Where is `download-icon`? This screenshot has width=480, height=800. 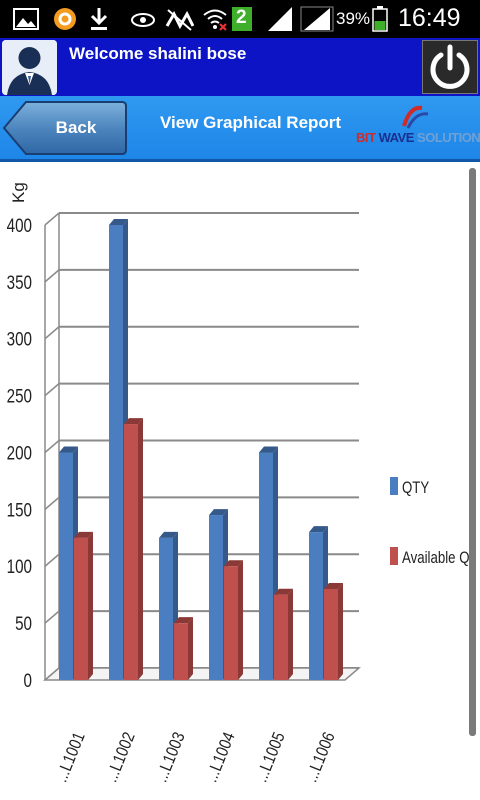
download-icon is located at coordinates (99, 19).